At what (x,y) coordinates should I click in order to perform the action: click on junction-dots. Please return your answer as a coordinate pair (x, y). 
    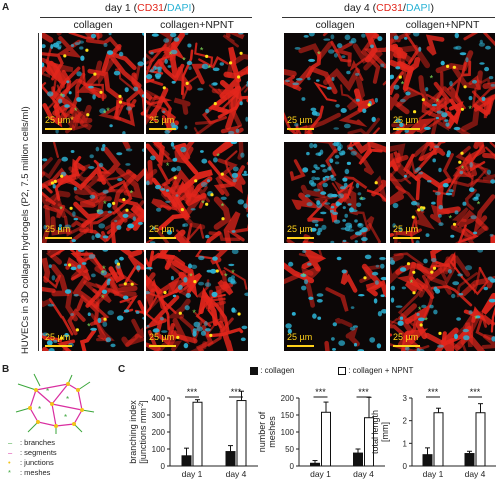
    Looking at the image, I should click on (56, 405).